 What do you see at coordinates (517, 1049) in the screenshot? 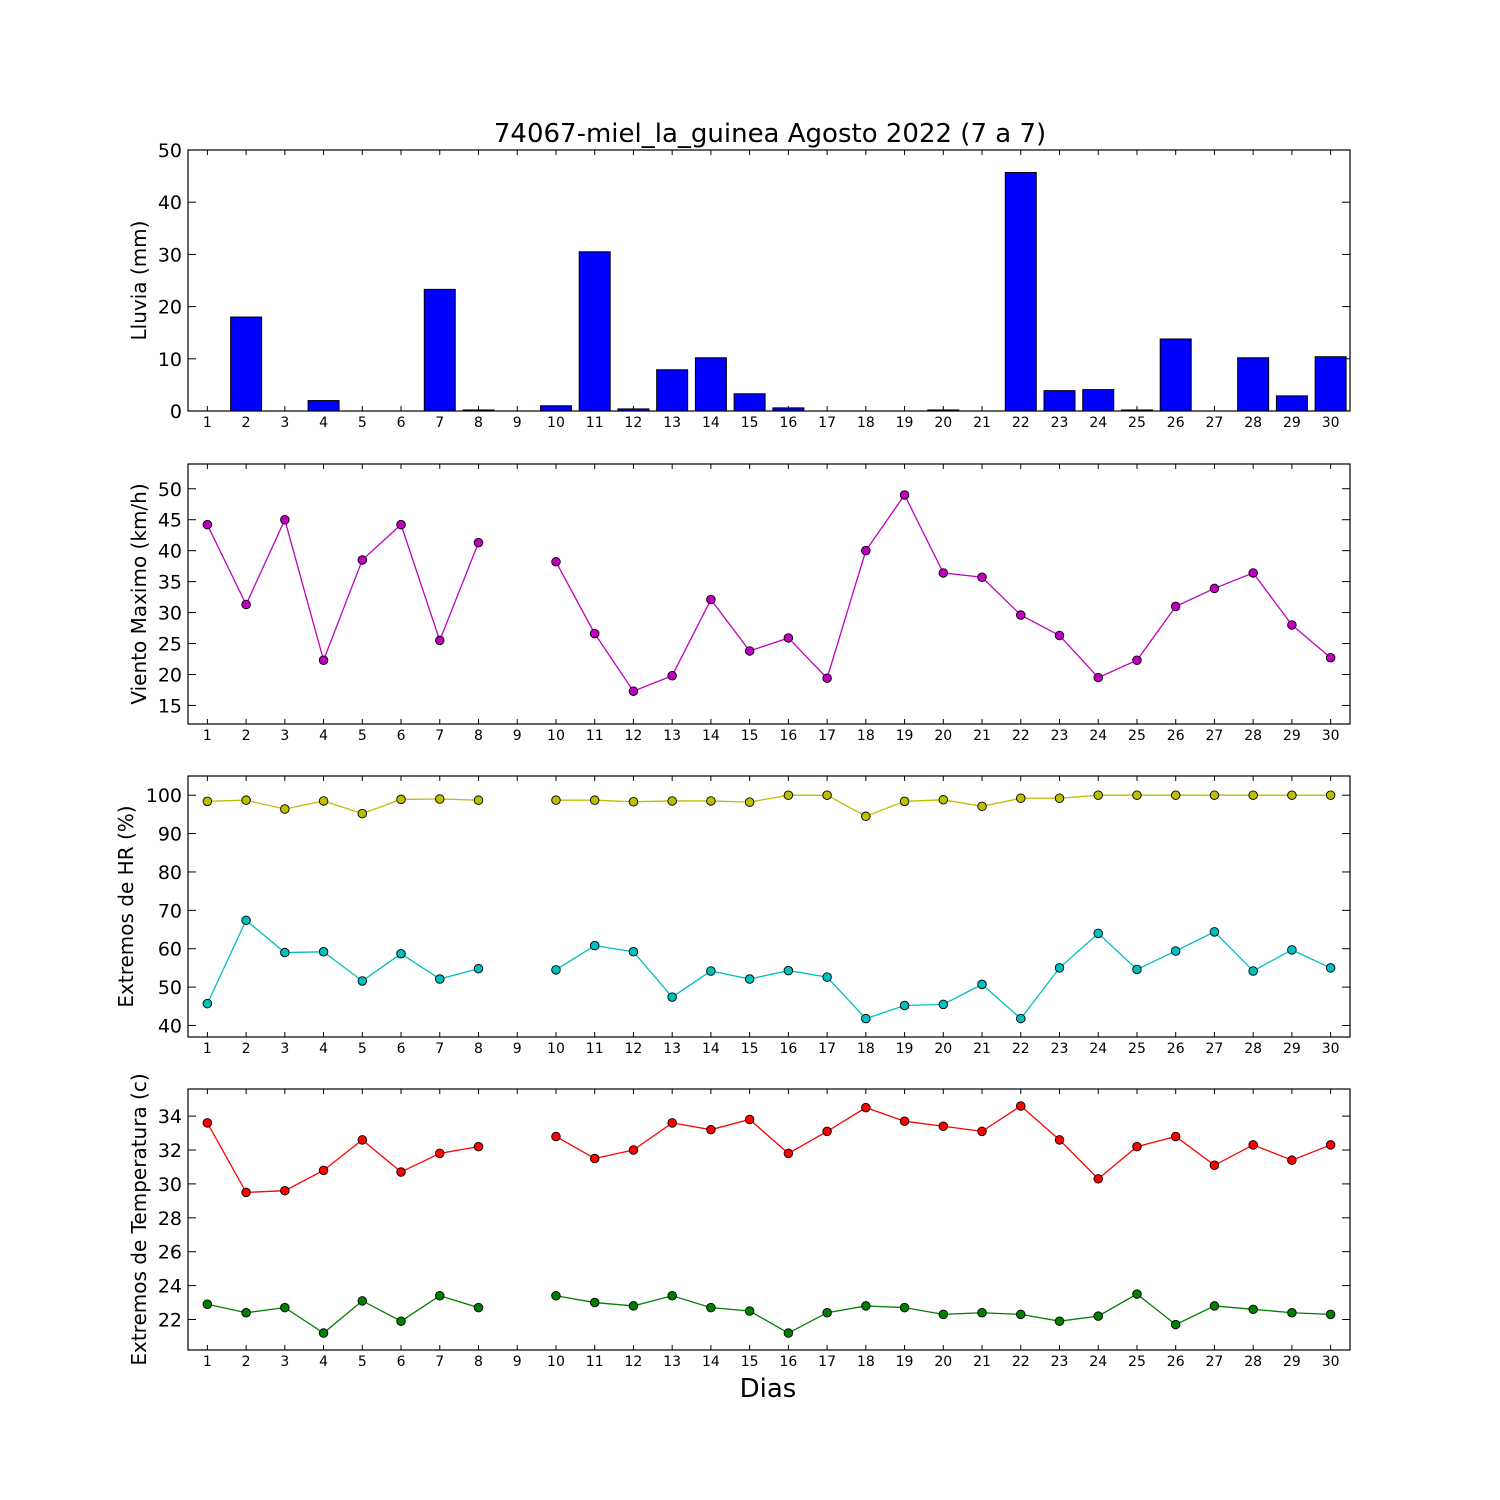
I see `x-tick-label: 9` at bounding box center [517, 1049].